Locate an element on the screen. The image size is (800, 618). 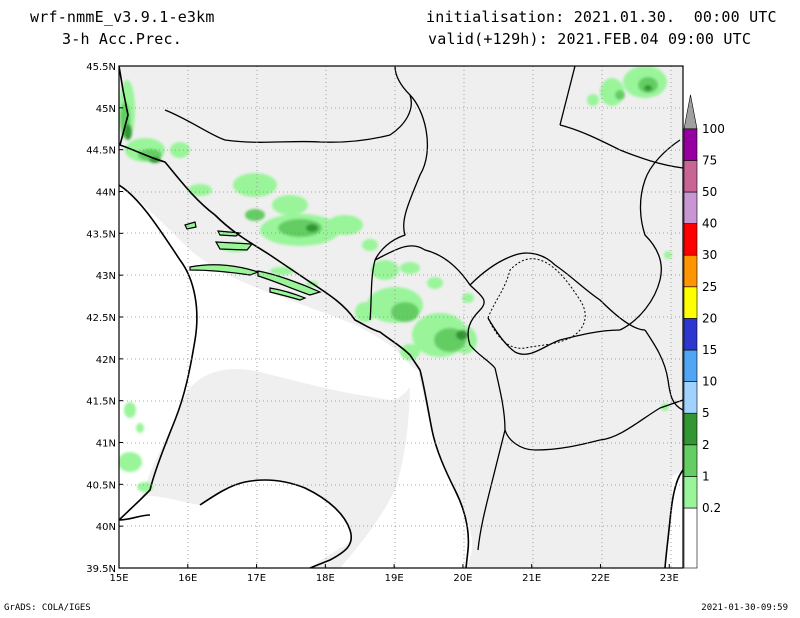
legend-level-label: 25 is located at coordinates (709, 287).